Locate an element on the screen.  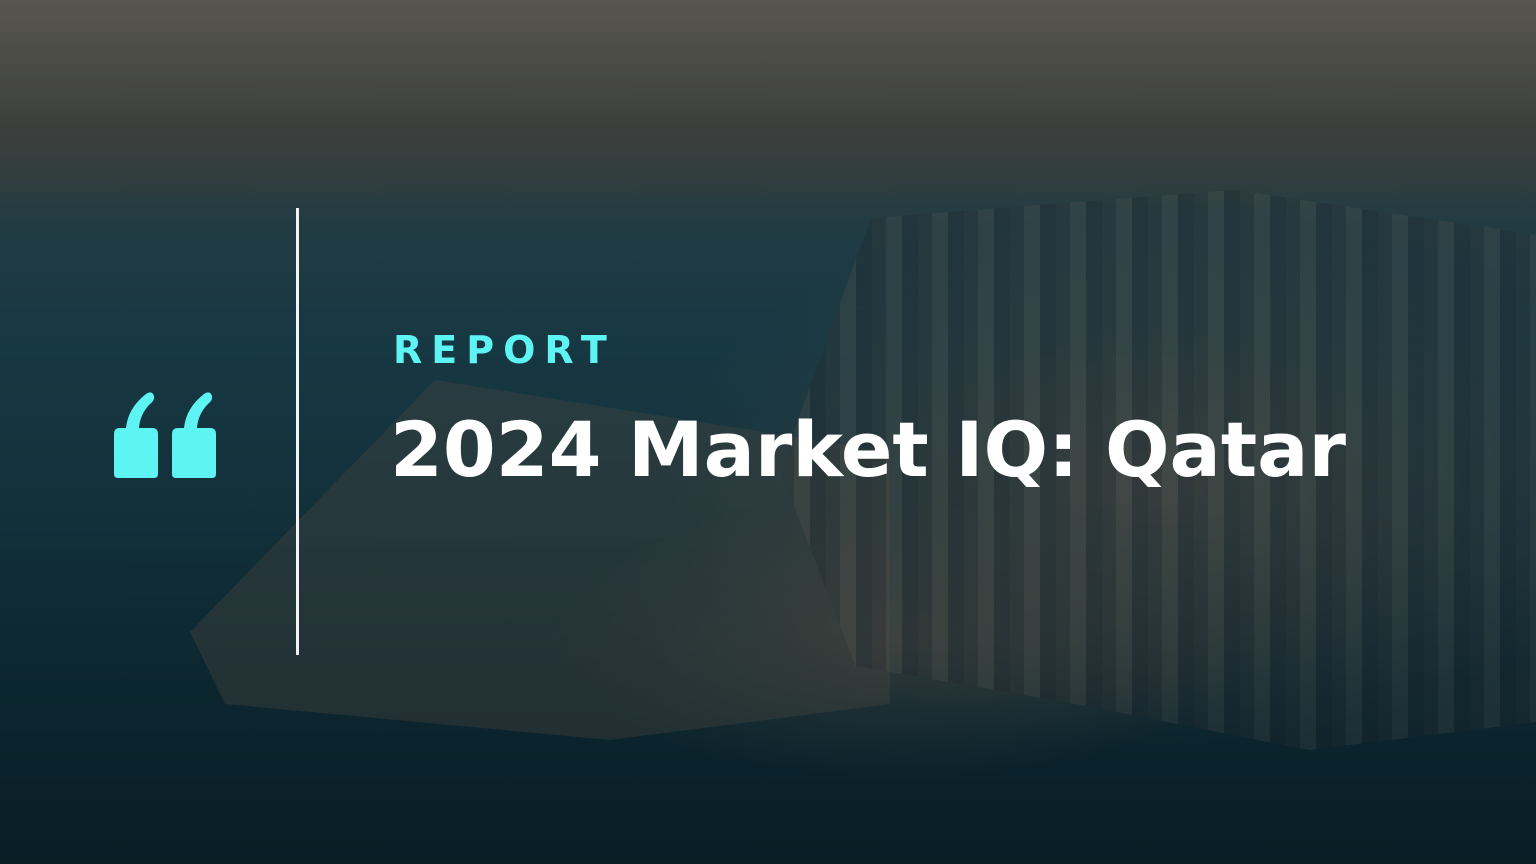
page-title: 2024 Market IQ: Qatar is located at coordinates (868, 449).